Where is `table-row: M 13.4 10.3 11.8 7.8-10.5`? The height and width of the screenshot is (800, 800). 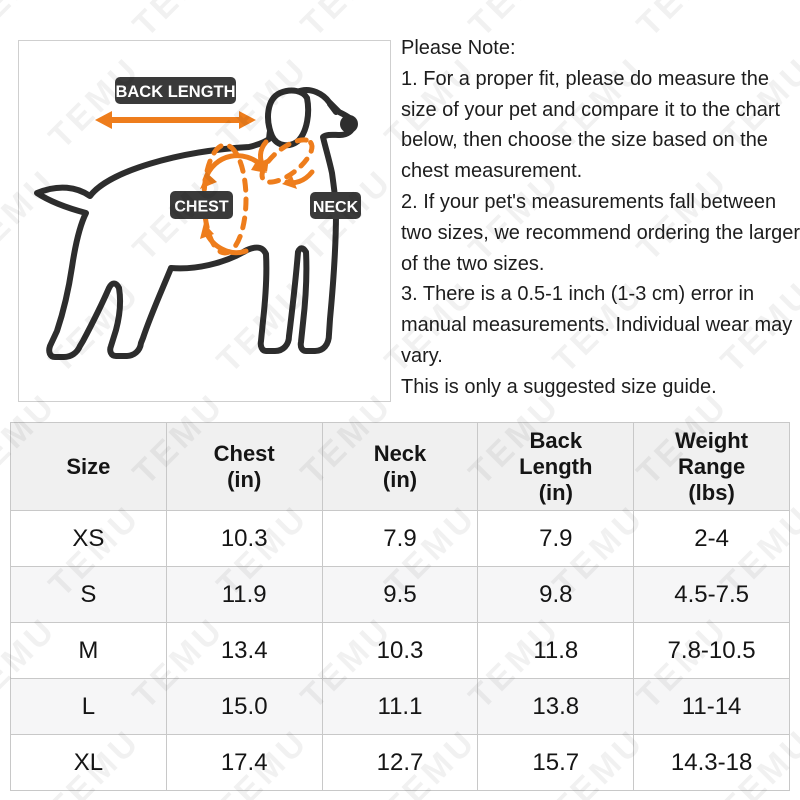 table-row: M 13.4 10.3 11.8 7.8-10.5 is located at coordinates (400, 650).